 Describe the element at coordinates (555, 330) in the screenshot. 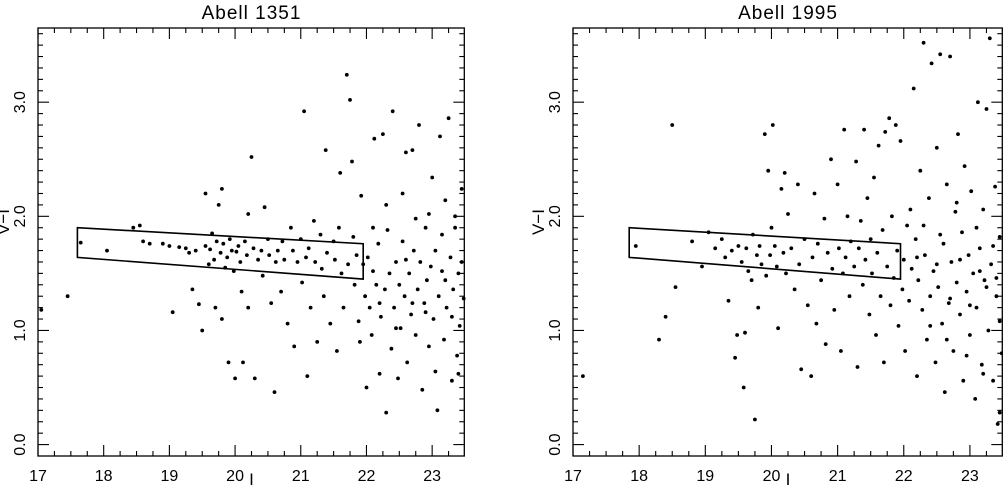

I see `y-tick-label: 1.0` at that location.